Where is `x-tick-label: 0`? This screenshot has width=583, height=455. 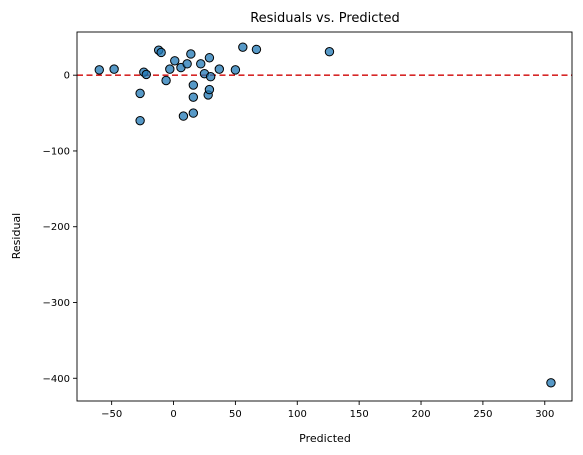
x-tick-label: 0 is located at coordinates (173, 414).